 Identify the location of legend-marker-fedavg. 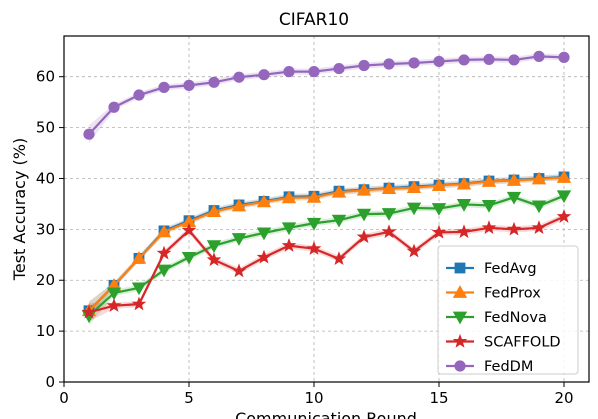
(460, 268).